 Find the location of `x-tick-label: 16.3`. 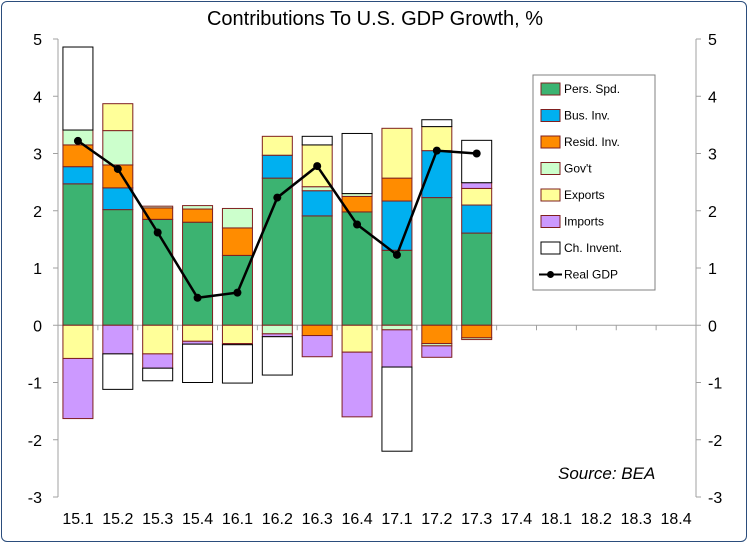

x-tick-label: 16.3 is located at coordinates (317, 519).